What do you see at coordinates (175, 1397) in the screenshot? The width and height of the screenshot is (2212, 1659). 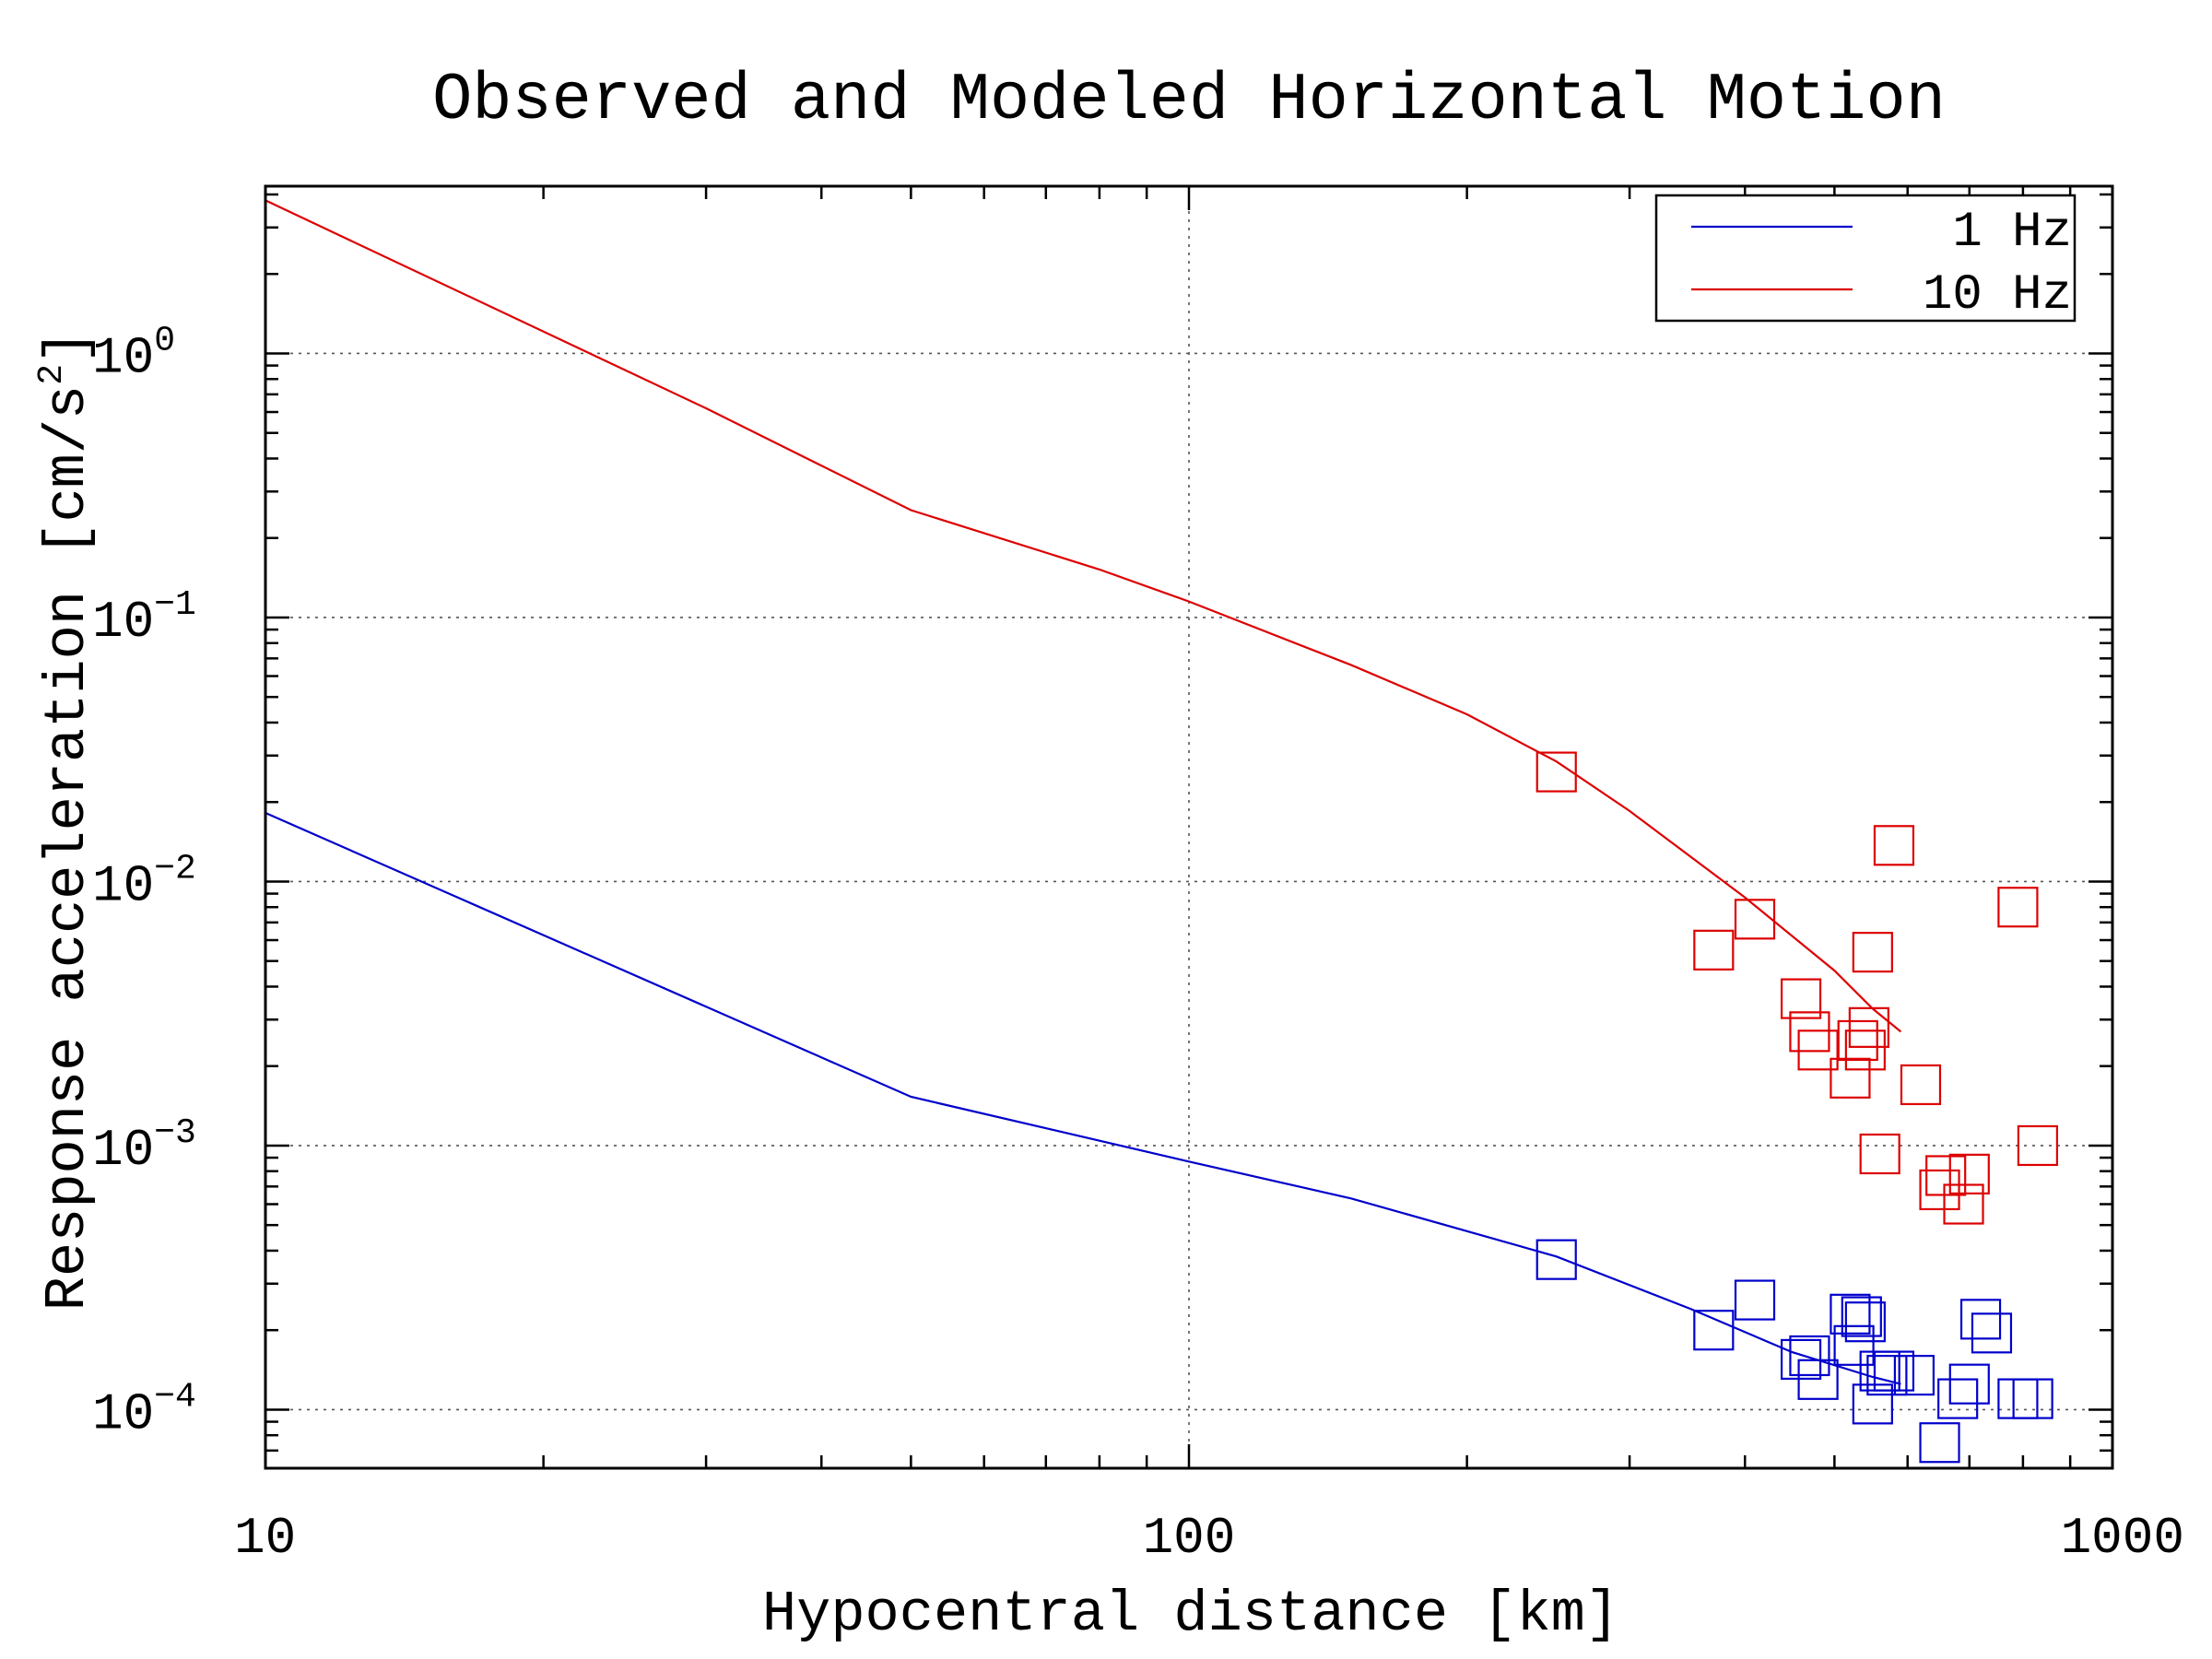 I see `y-tick-label-exponent: −4` at bounding box center [175, 1397].